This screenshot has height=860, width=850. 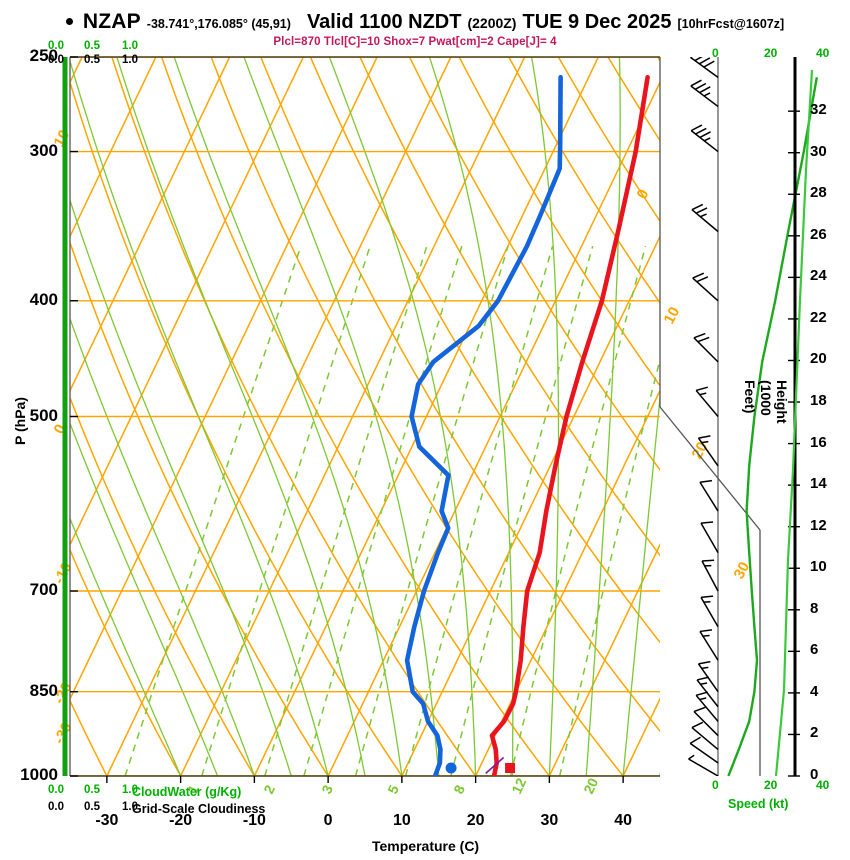 What do you see at coordinates (475, 820) in the screenshot?
I see `temperature-axis-label-20: 20` at bounding box center [475, 820].